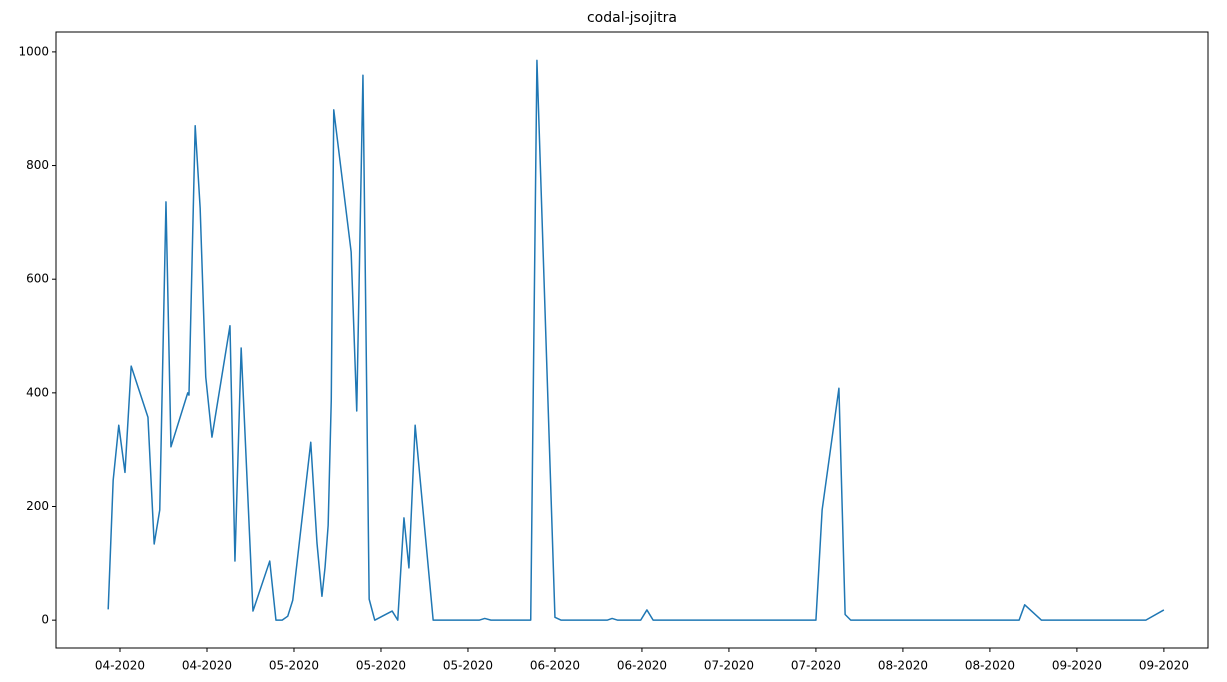 The image size is (1227, 682). Describe the element at coordinates (45, 620) in the screenshot. I see `y-tick-label: 0` at that location.